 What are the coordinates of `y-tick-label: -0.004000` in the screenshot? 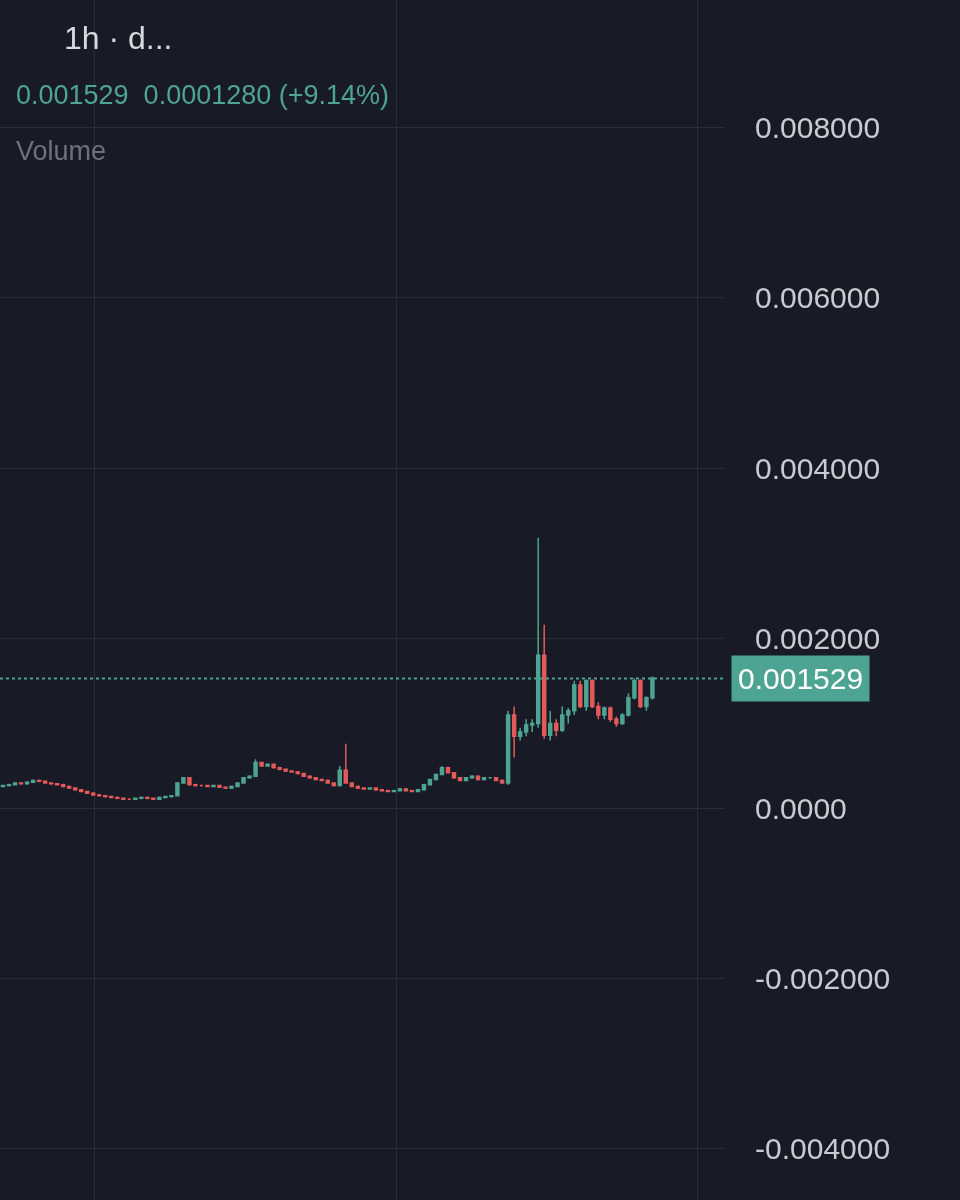 It's located at (823, 1149).